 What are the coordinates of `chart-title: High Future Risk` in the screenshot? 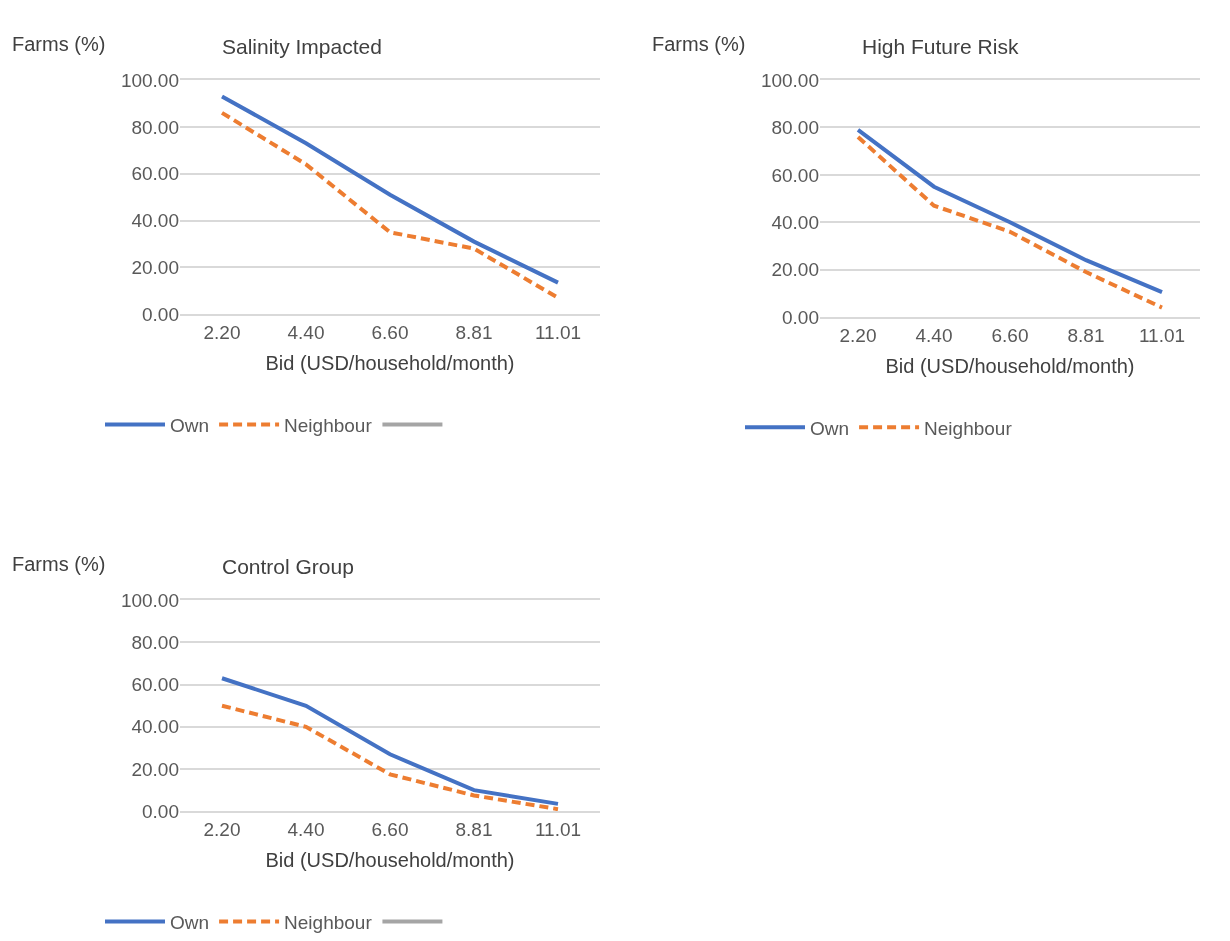 It's located at (940, 46).